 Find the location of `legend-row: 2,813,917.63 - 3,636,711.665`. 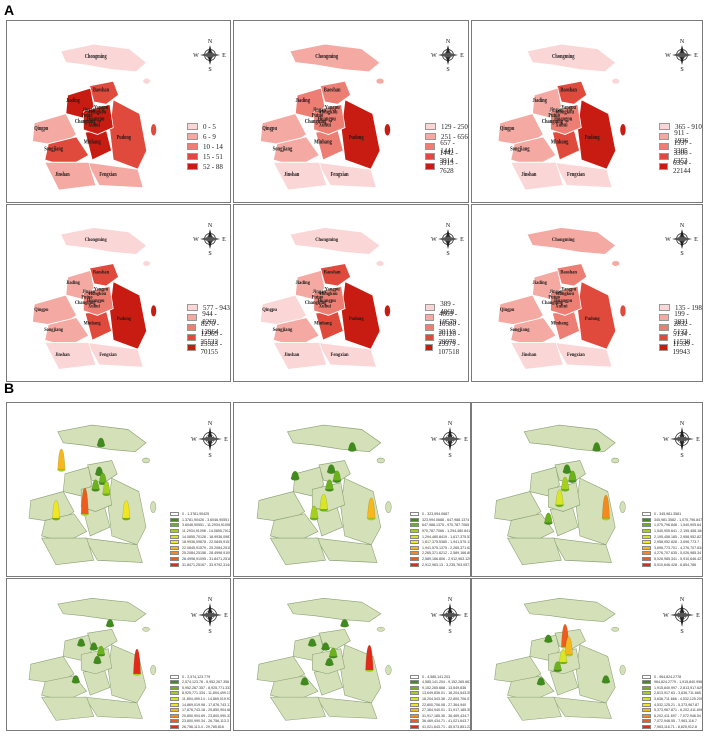

legend-row: 2,813,917.63 - 3,636,711.665 is located at coordinates (672, 694).